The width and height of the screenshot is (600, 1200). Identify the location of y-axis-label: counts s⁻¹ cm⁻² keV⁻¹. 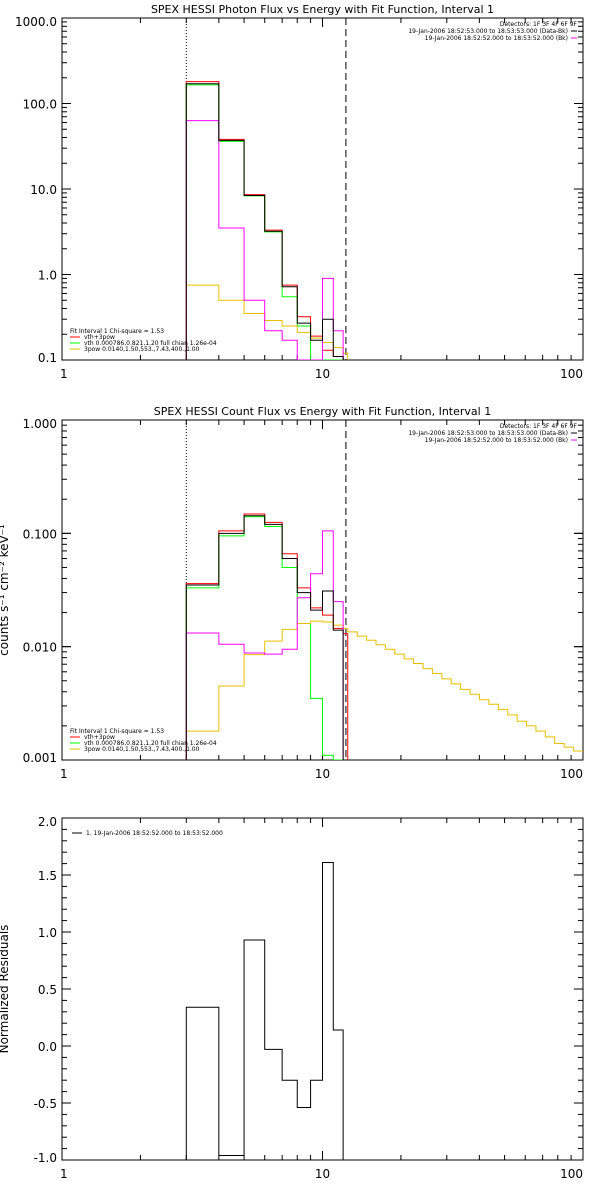
(5, 590).